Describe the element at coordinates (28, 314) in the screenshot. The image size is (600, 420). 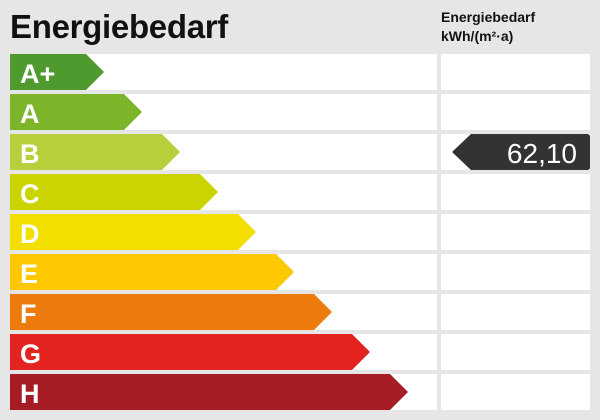
I see `rating-label: F` at that location.